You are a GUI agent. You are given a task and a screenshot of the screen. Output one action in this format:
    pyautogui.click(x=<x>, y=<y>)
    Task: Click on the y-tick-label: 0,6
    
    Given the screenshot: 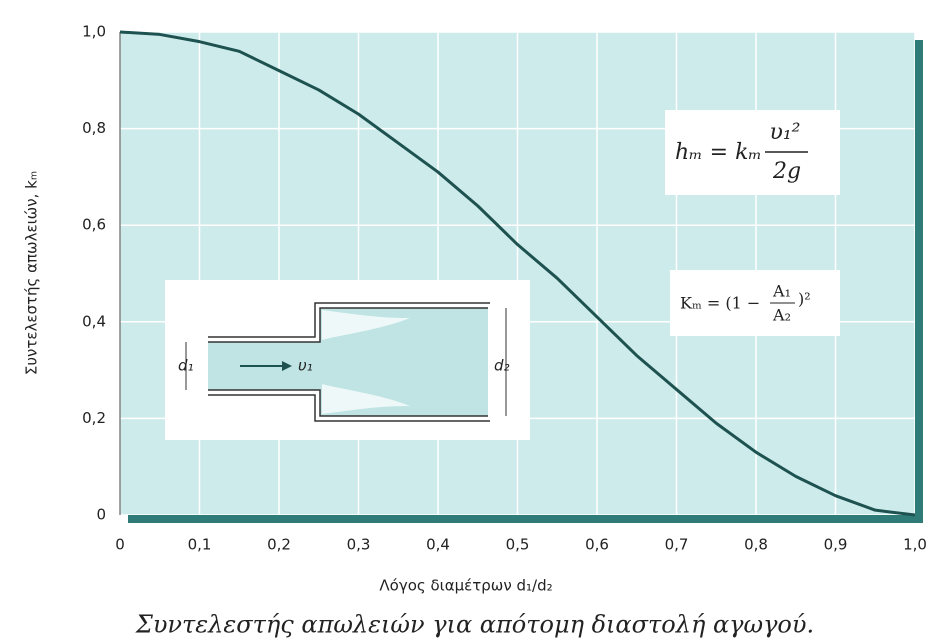 What is the action you would take?
    pyautogui.click(x=94, y=225)
    